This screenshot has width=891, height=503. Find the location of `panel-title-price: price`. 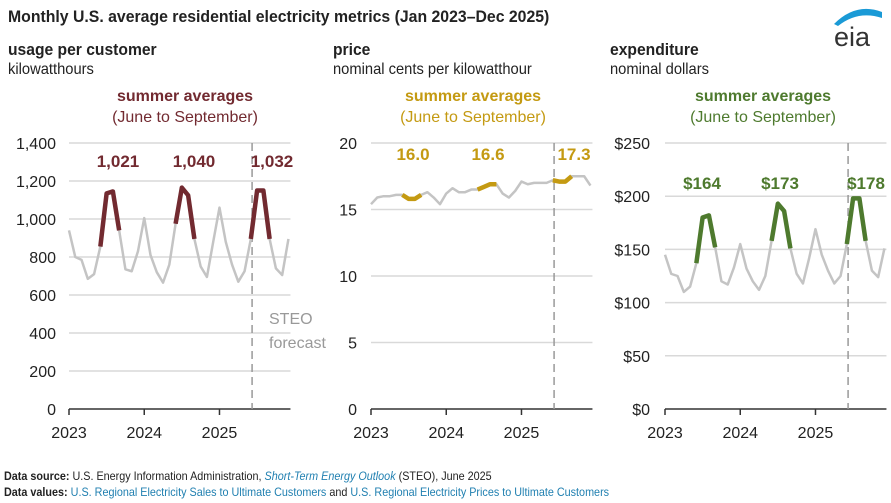

panel-title-price: price is located at coordinates (352, 49).